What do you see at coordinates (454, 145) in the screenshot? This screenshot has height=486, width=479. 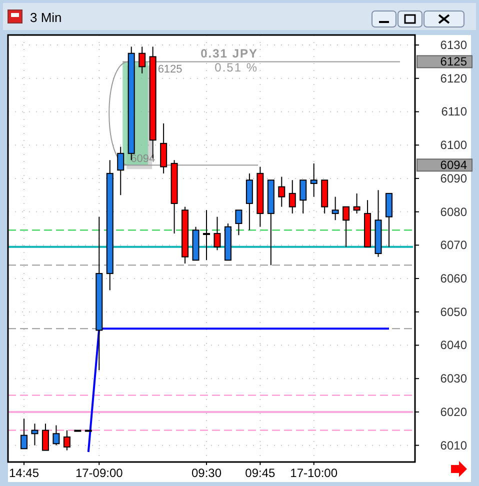 I see `y-tick-label: 6100` at bounding box center [454, 145].